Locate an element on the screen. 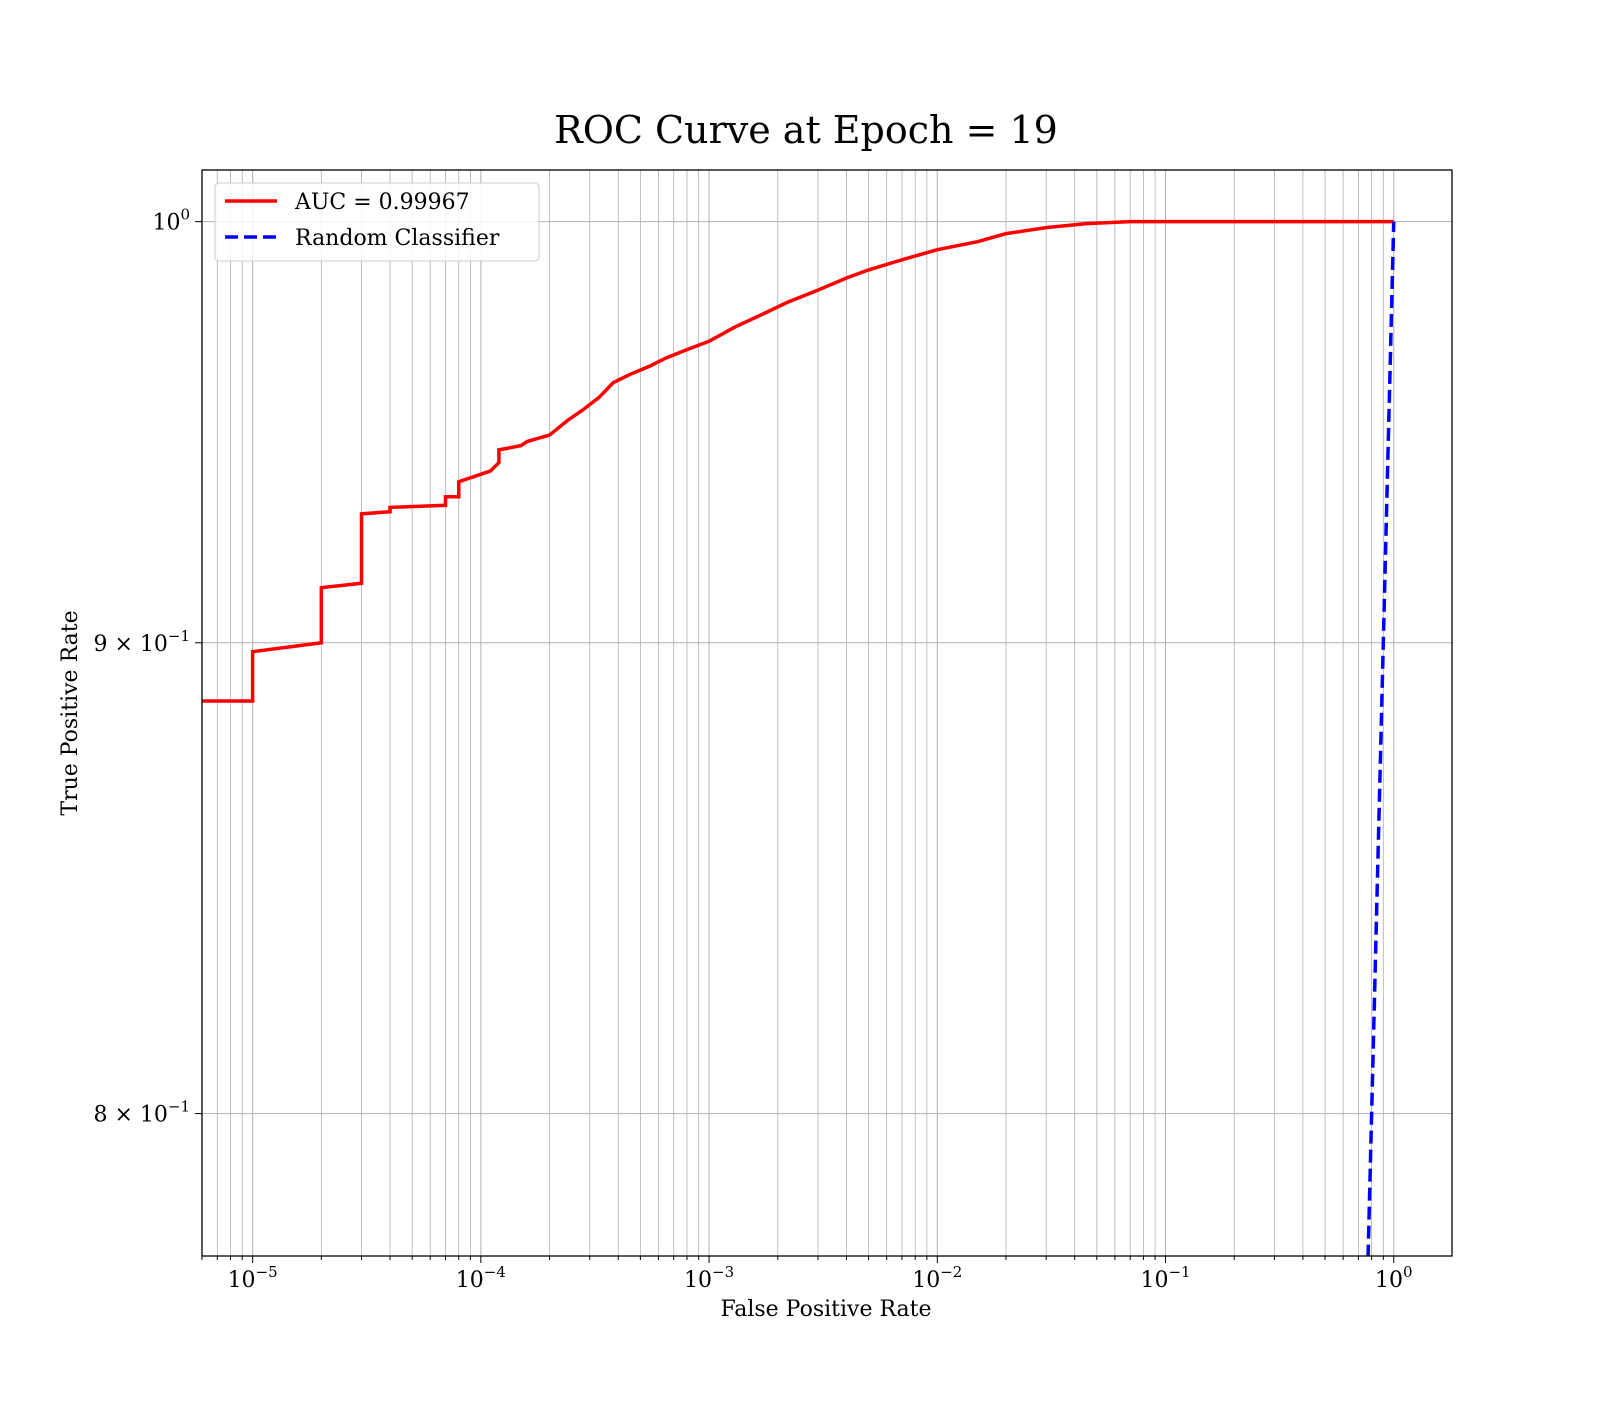 This screenshot has width=1600, height=1405. x-axis-label: False Positive Rate is located at coordinates (825, 1309).